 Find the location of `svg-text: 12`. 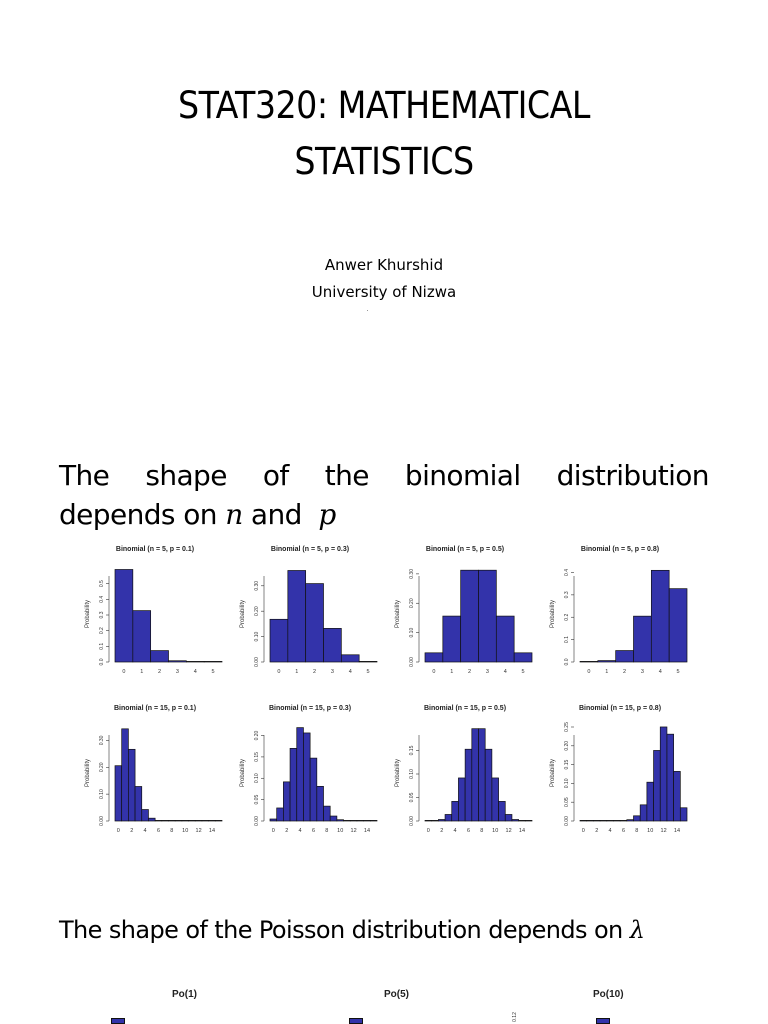

svg-text: 12 is located at coordinates (509, 831).